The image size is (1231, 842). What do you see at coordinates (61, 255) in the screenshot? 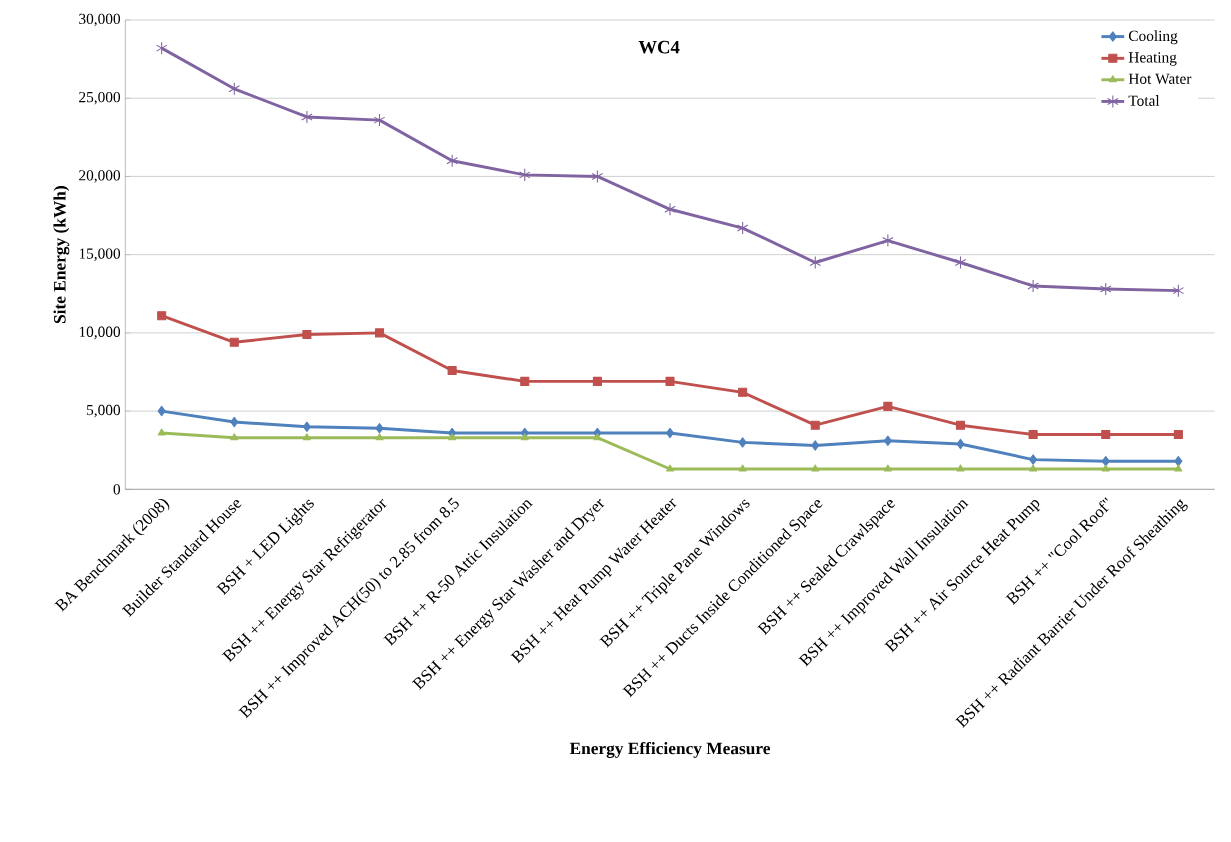
I see `y-axis-title: Site Energy (kWh)` at bounding box center [61, 255].